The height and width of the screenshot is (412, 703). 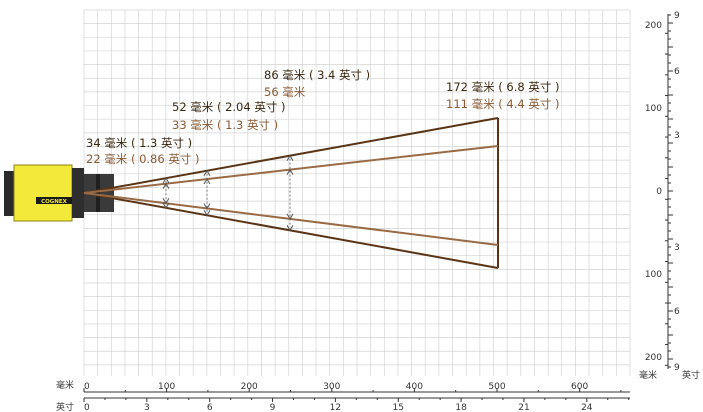 What do you see at coordinates (669, 196) in the screenshot?
I see `right-axes: 毫米 英寸 200 100 0 100 200 9 6 3 3 6 9` at bounding box center [669, 196].